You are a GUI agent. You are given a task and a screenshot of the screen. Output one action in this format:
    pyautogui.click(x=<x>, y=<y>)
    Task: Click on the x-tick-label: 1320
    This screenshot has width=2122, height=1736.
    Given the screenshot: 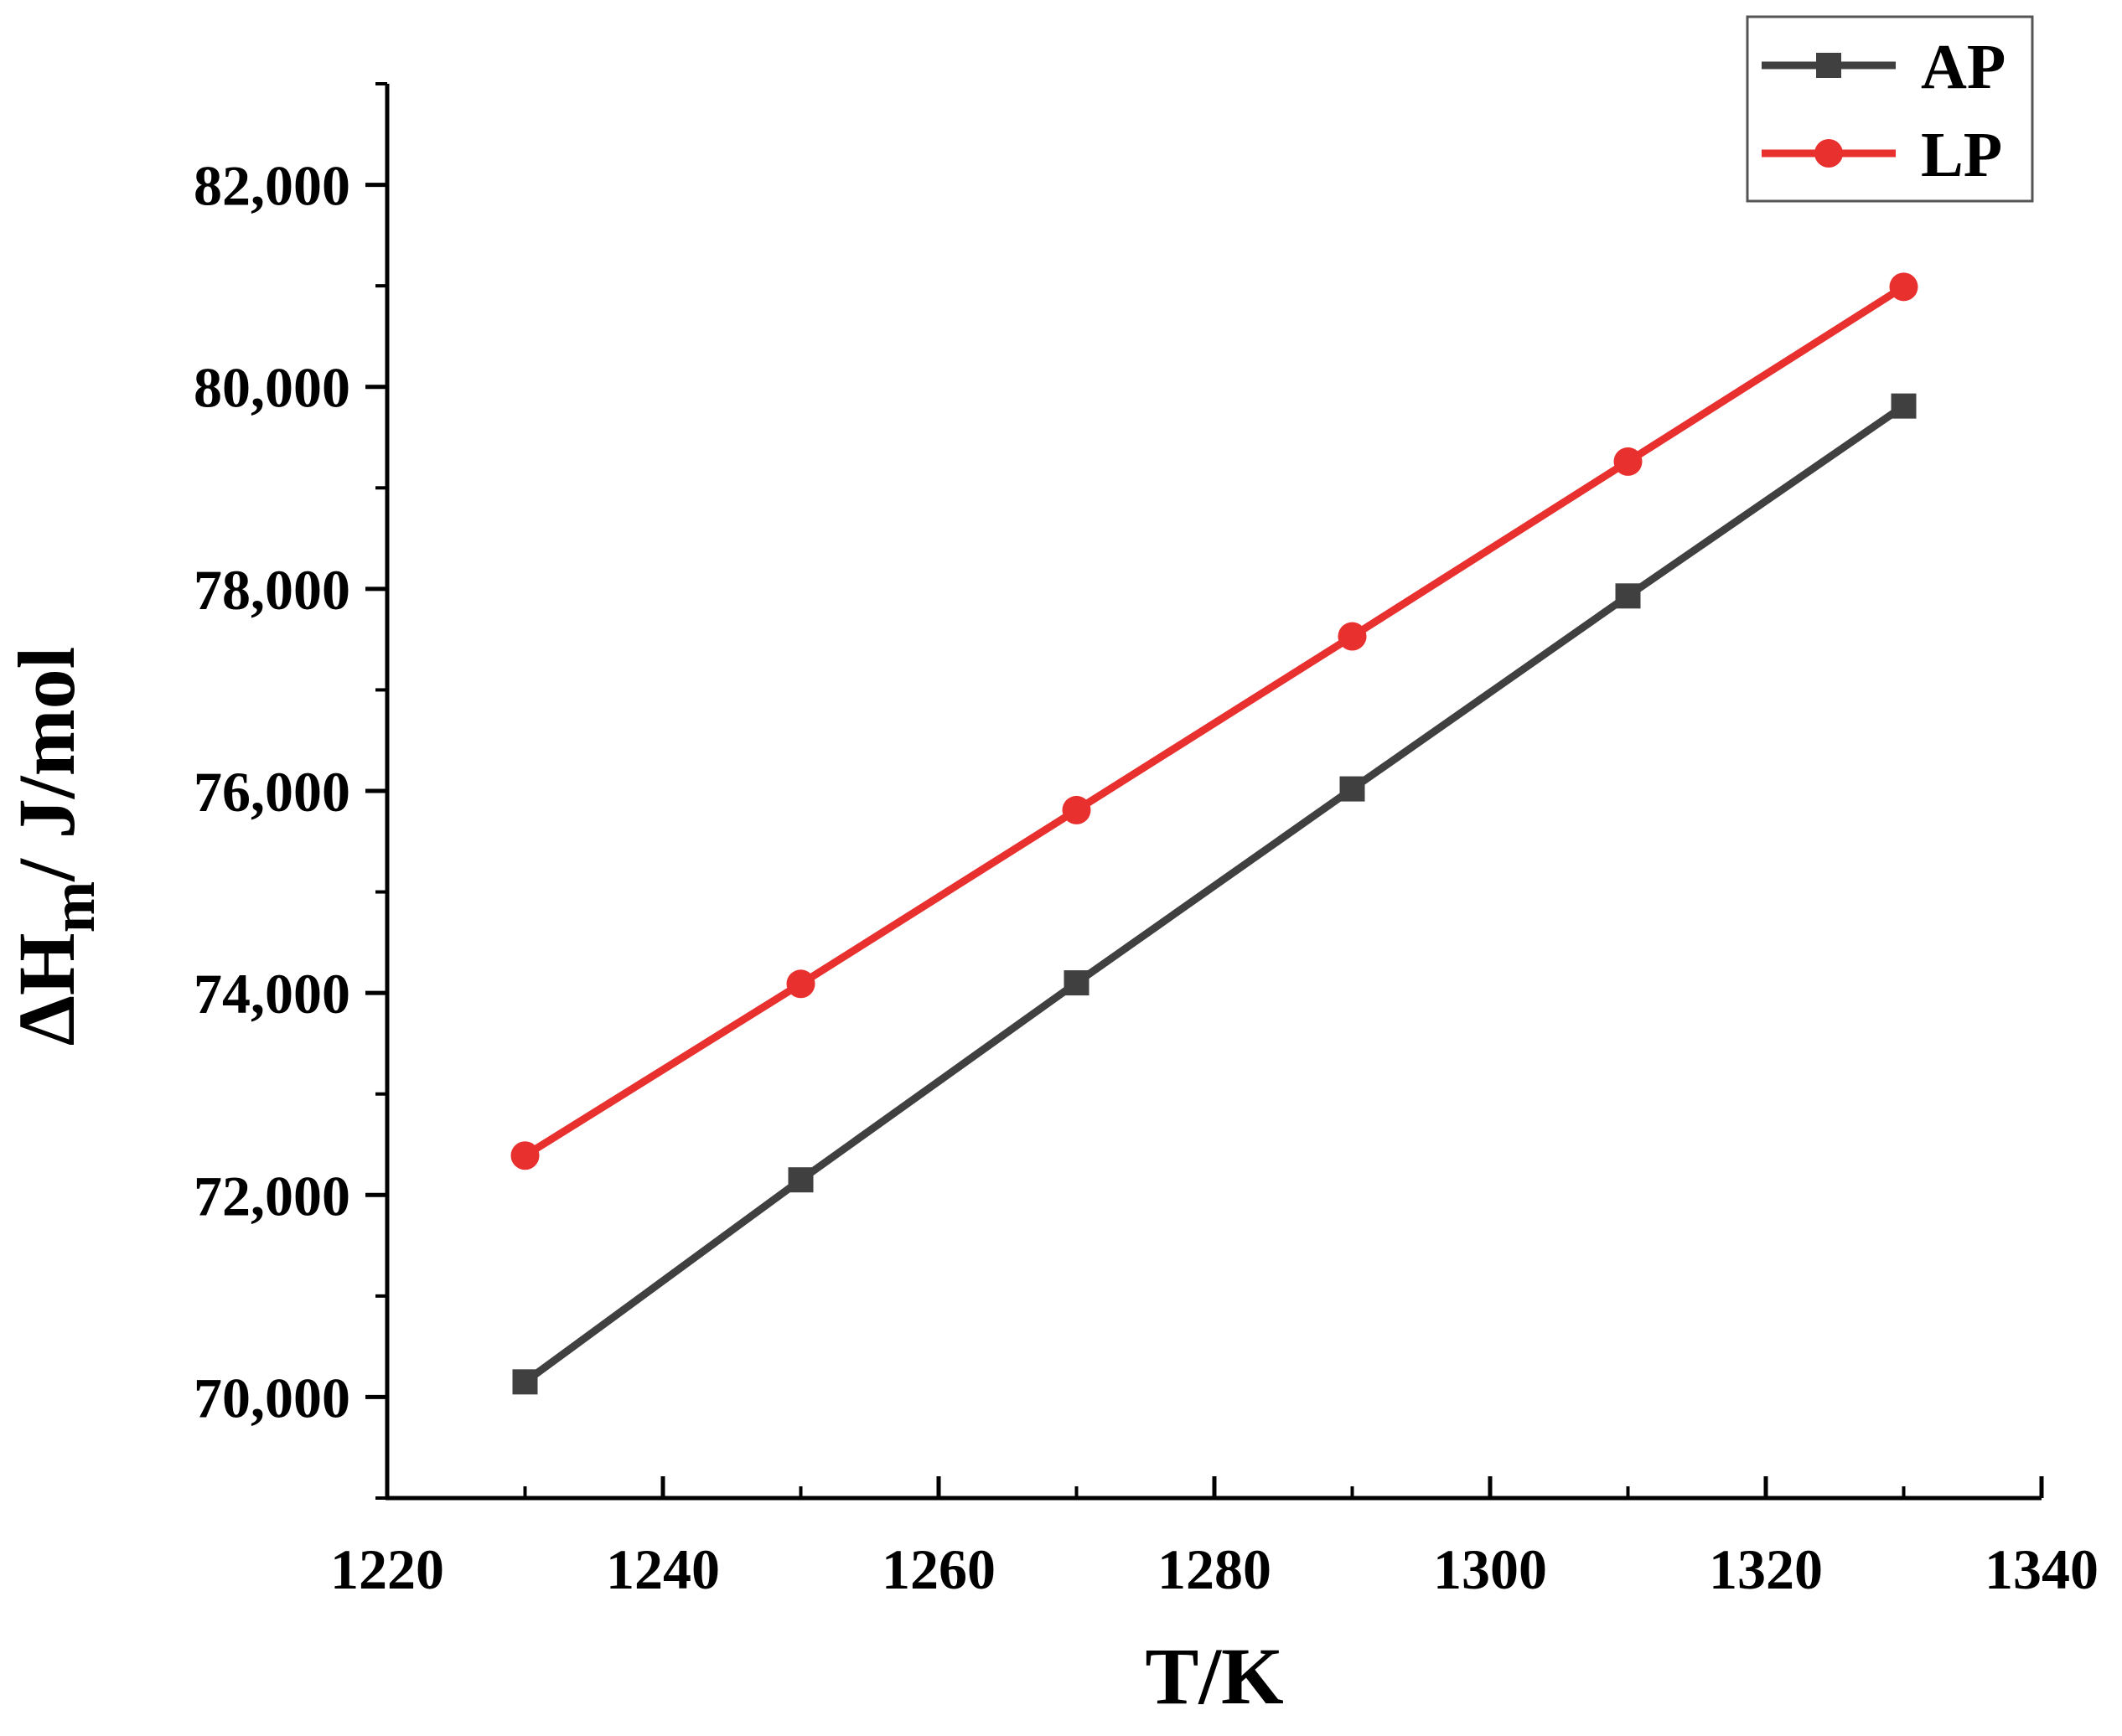 What is the action you would take?
    pyautogui.click(x=1766, y=1569)
    